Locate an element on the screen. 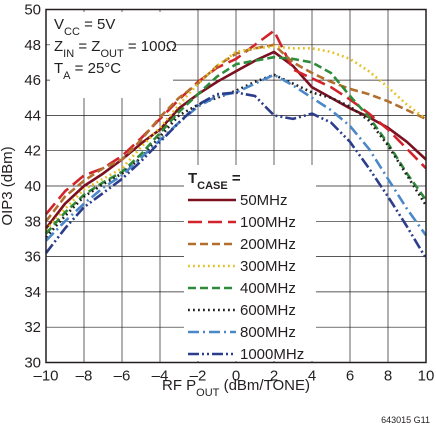 The image size is (436, 427). text-run: = 5V is located at coordinates (97, 24).